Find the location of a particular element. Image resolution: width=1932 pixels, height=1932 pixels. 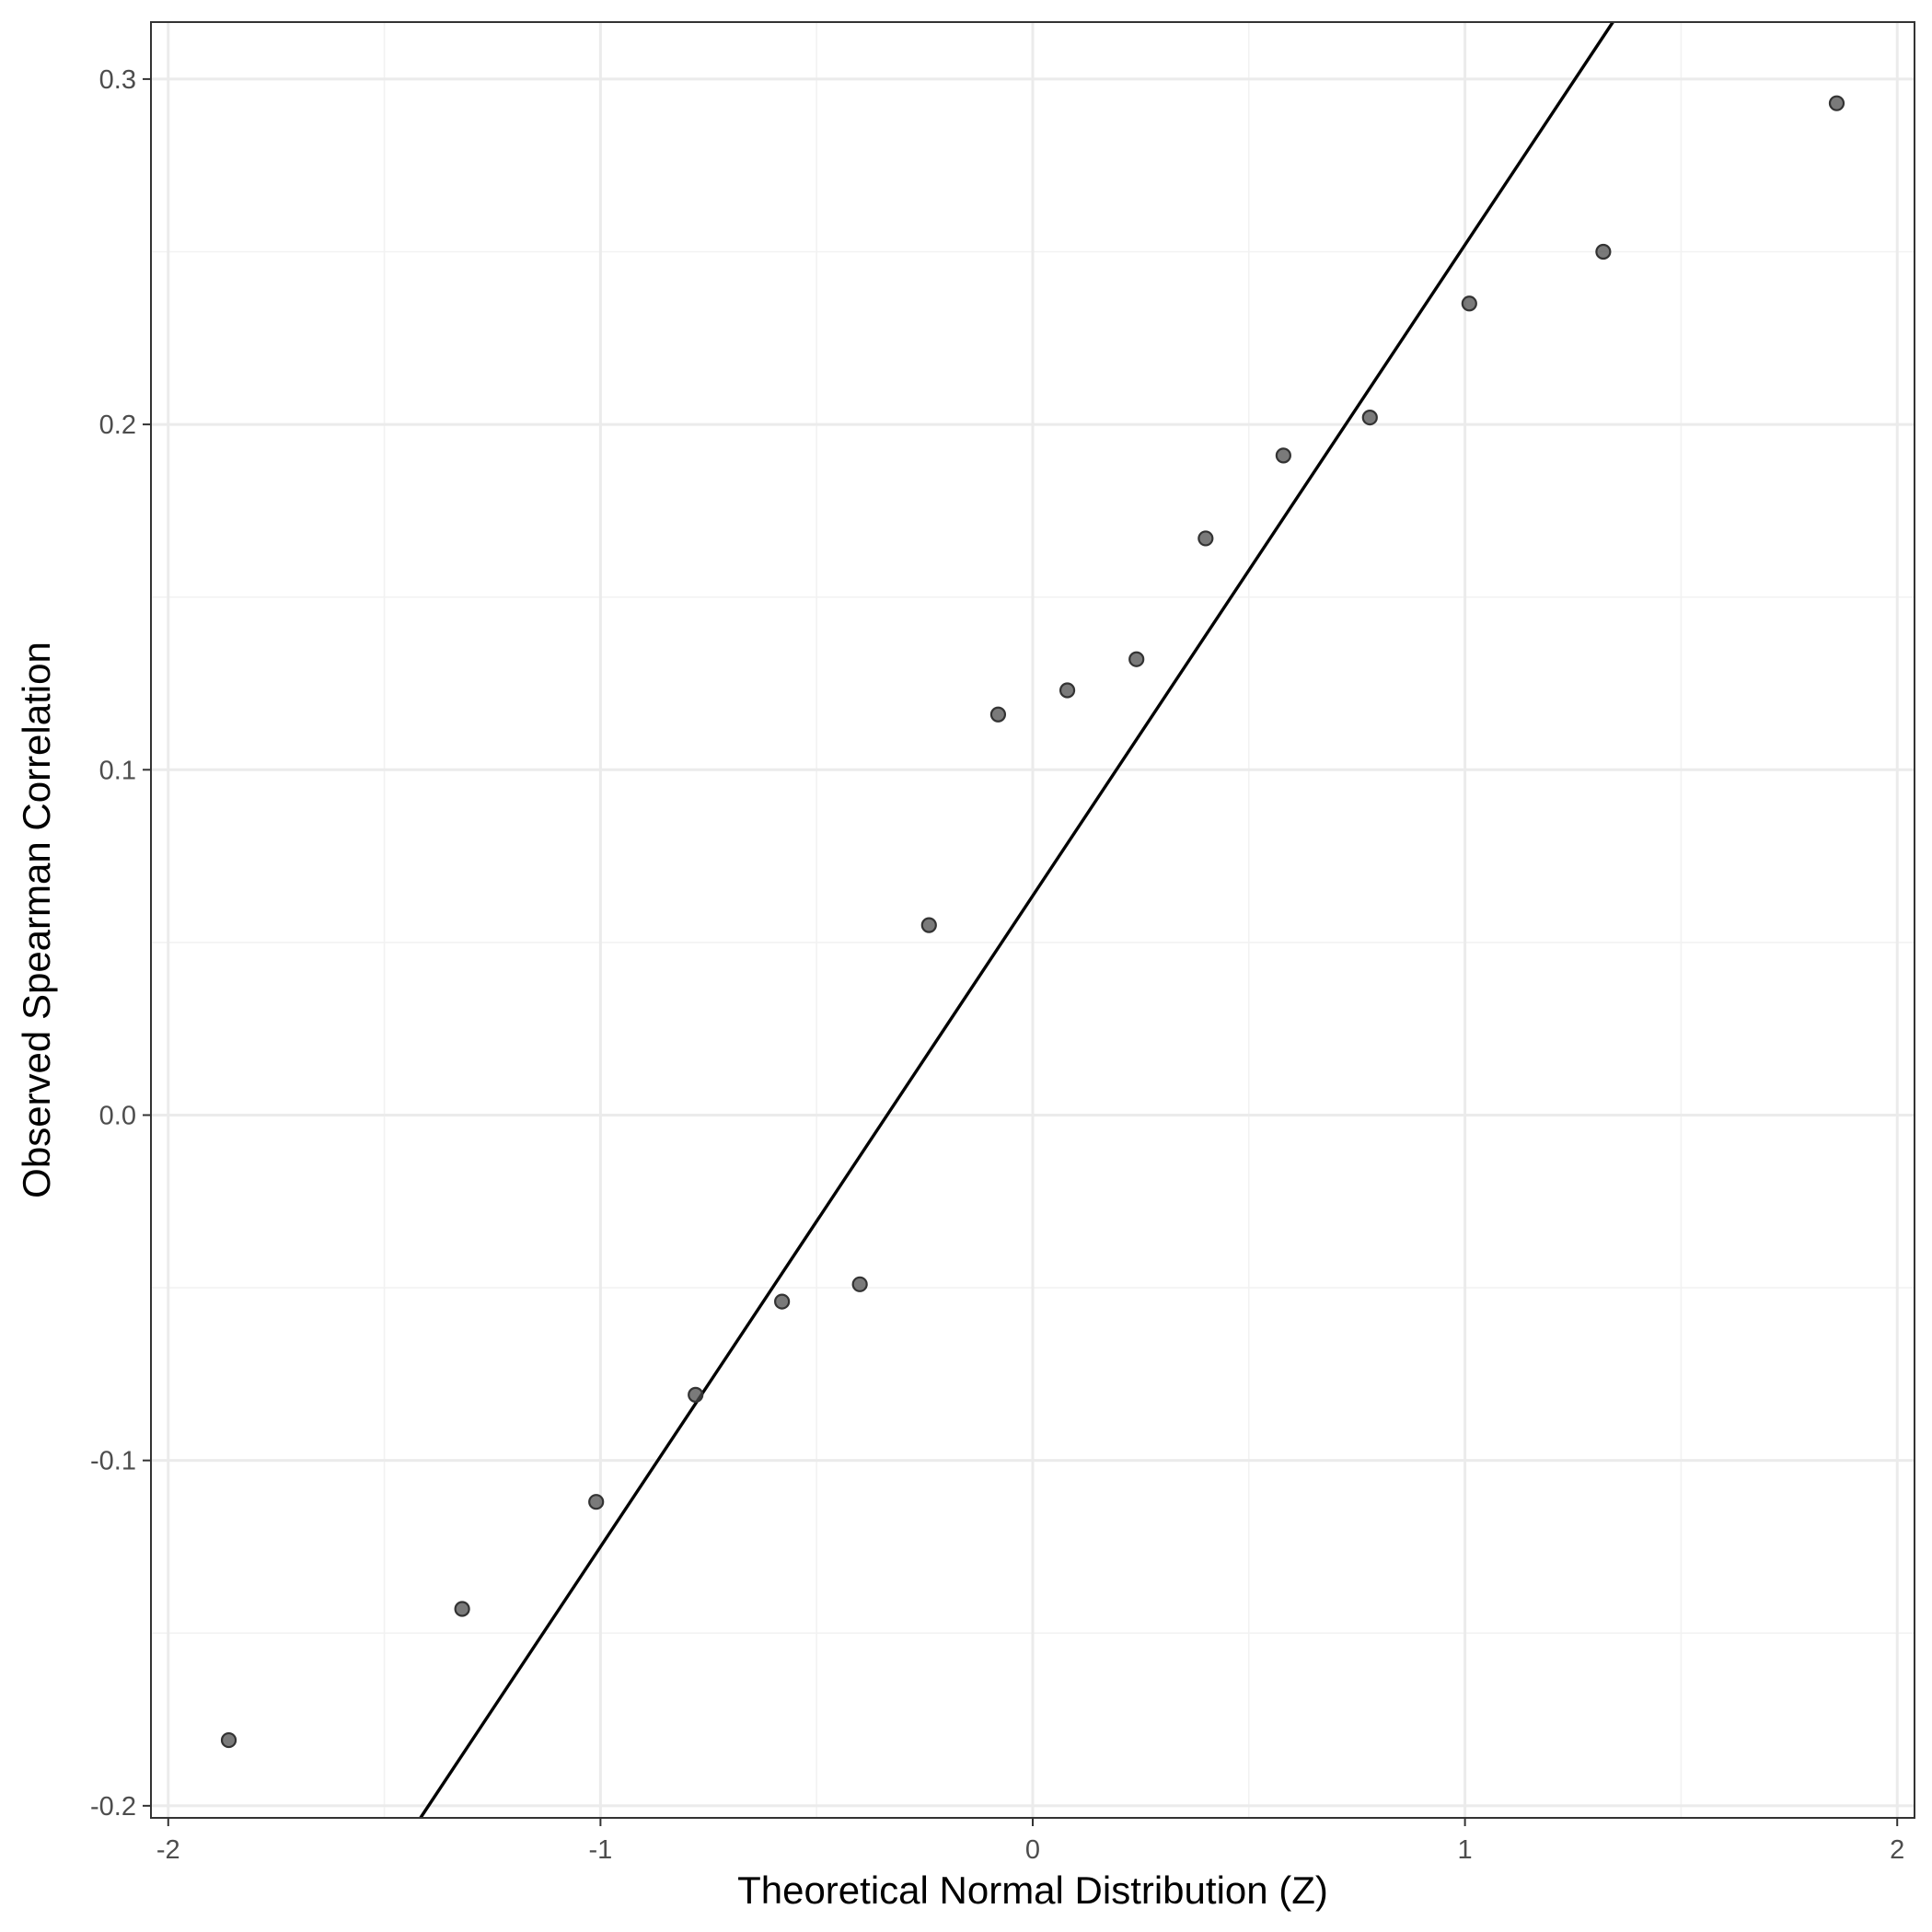

y-tick-label: -0.1 is located at coordinates (113, 1462).